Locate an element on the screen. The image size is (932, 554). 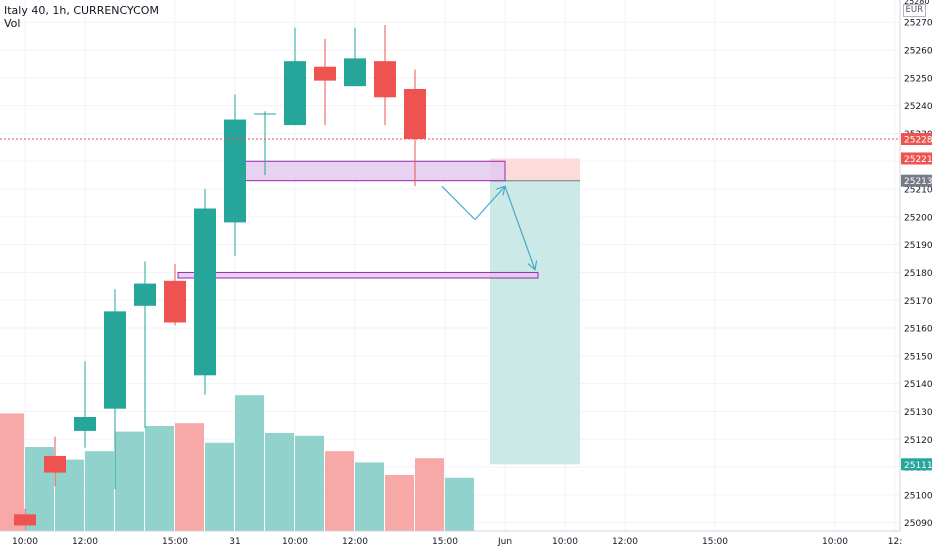
drawn-zones is located at coordinates (358, 219).